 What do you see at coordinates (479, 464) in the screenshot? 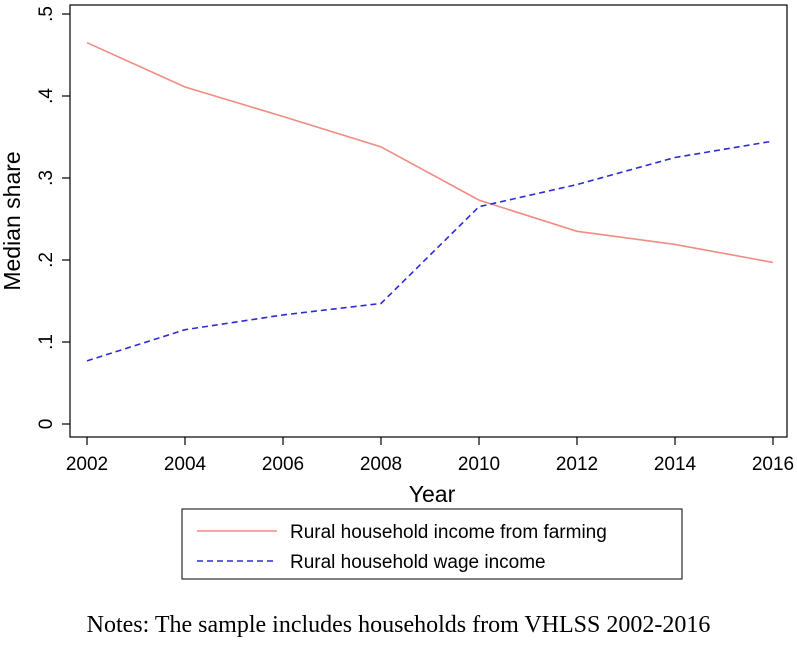
I see `x-tick-label: 2010` at bounding box center [479, 464].